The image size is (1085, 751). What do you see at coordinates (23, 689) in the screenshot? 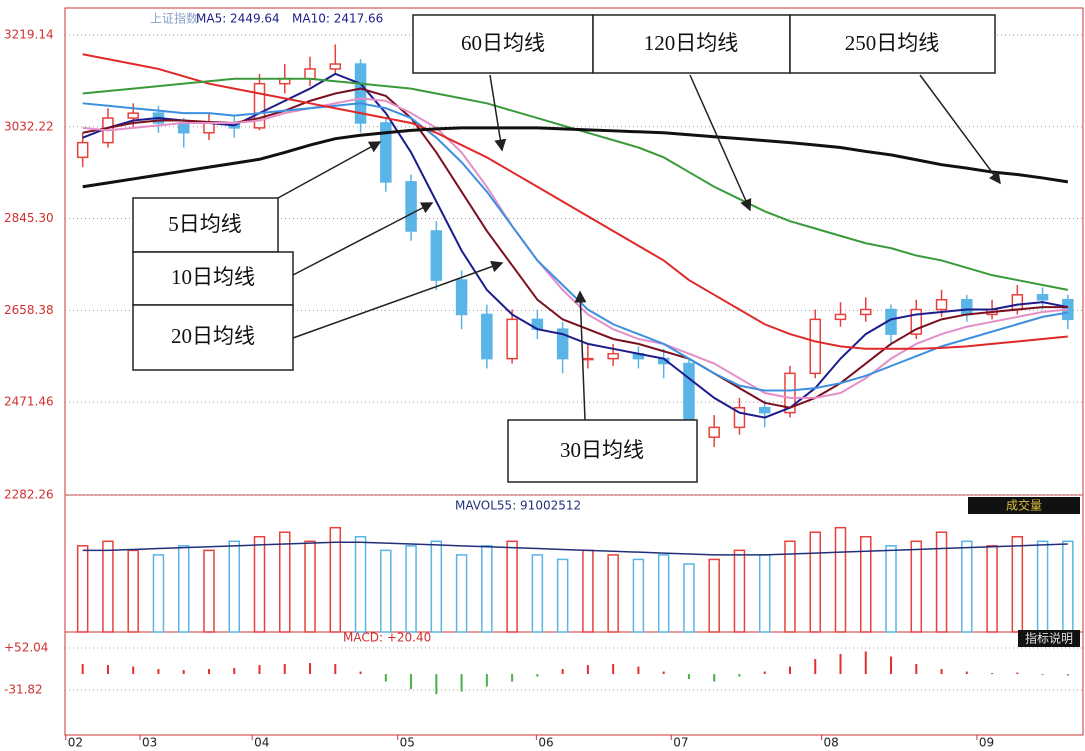
I see `y-tick-label: -31.82` at bounding box center [23, 689].